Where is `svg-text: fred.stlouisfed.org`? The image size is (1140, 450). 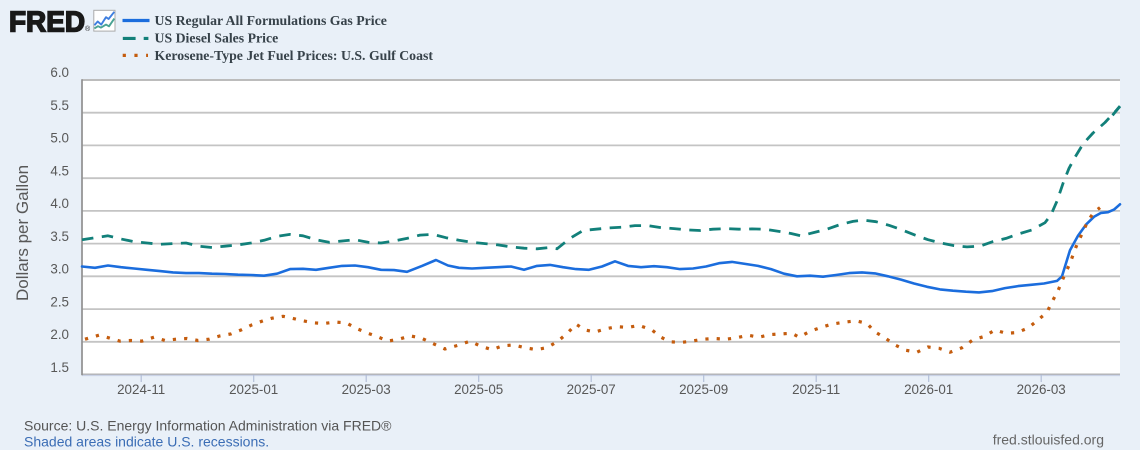 svg-text: fred.stlouisfed.org is located at coordinates (1048, 440).